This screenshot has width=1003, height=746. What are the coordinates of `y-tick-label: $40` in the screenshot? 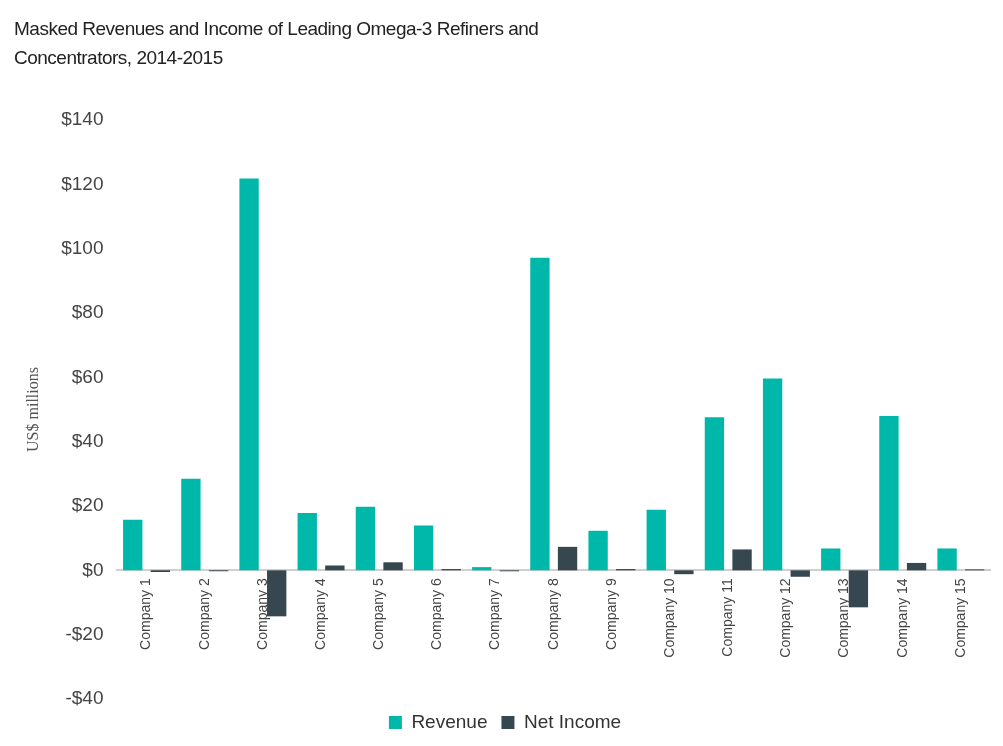 It's located at (87, 440).